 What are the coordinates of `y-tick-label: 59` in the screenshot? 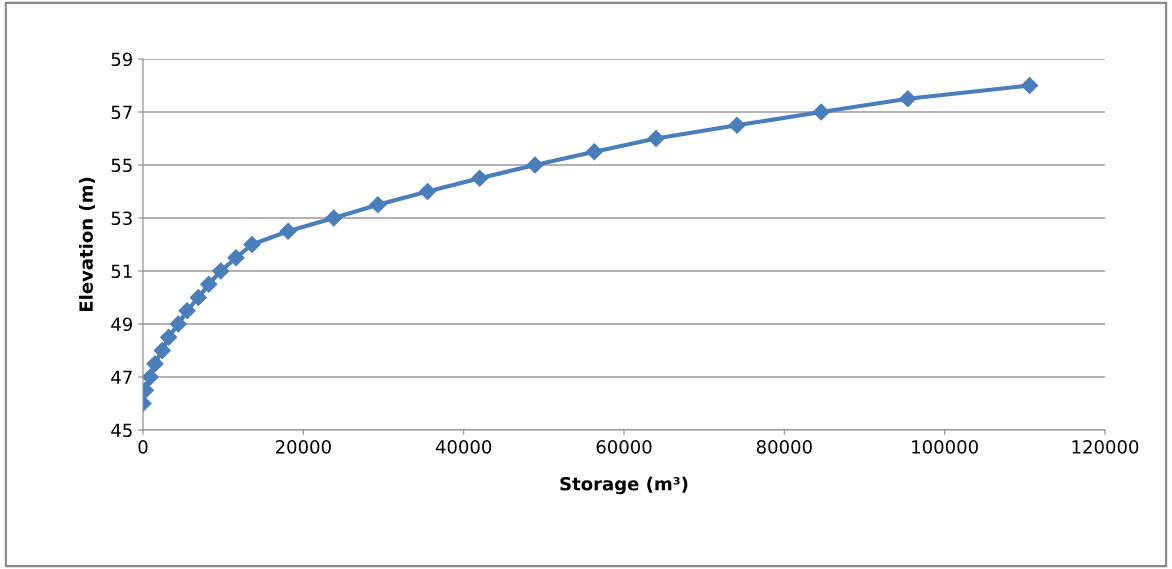 It's located at (122, 59).